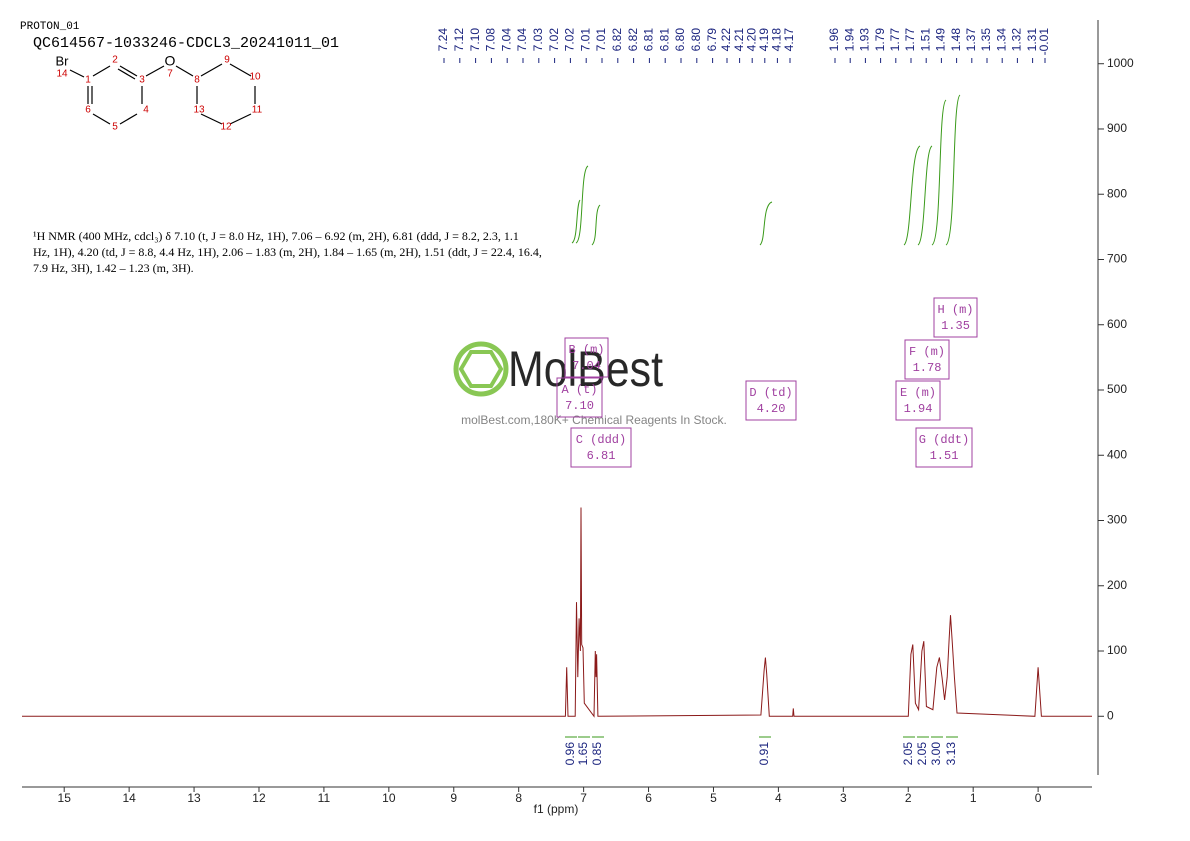  What do you see at coordinates (583, 754) in the screenshot?
I see `integral-value: 1.65` at bounding box center [583, 754].